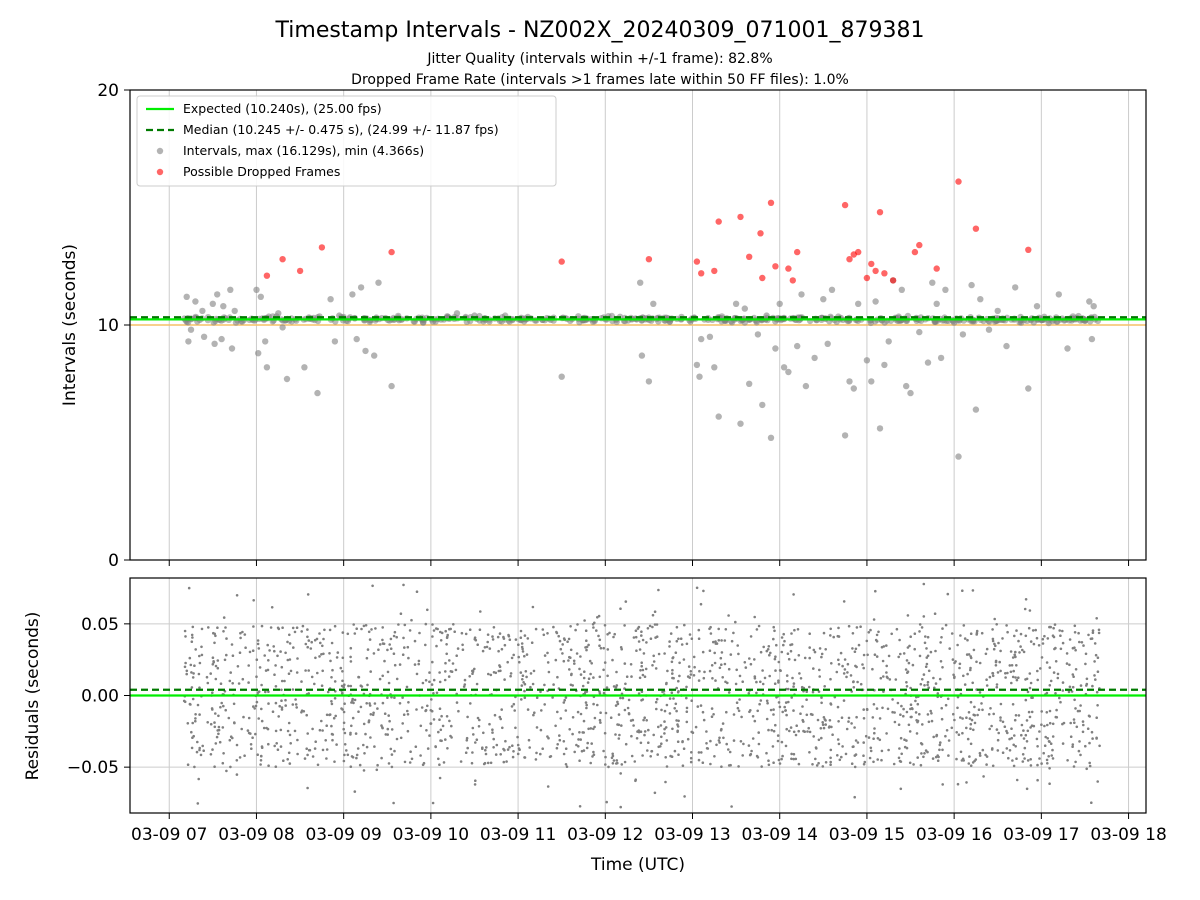  What do you see at coordinates (33, 696) in the screenshot?
I see `residuals-y-axis-label: Residuals (seconds)` at bounding box center [33, 696].